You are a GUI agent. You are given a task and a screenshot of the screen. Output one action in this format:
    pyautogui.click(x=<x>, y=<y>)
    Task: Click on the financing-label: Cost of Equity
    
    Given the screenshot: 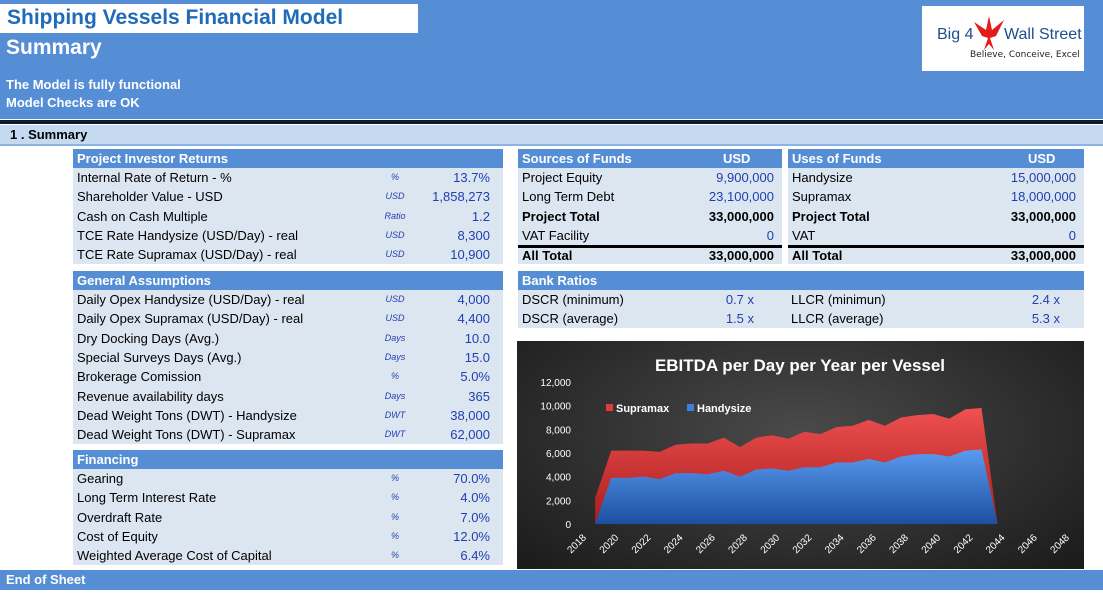 What is the action you would take?
    pyautogui.click(x=117, y=536)
    